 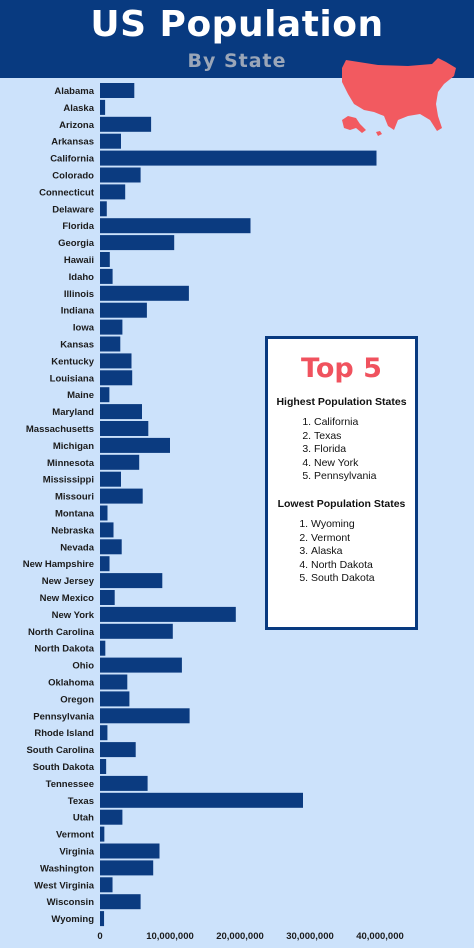 I want to click on category-label: Montana, so click(x=75, y=514).